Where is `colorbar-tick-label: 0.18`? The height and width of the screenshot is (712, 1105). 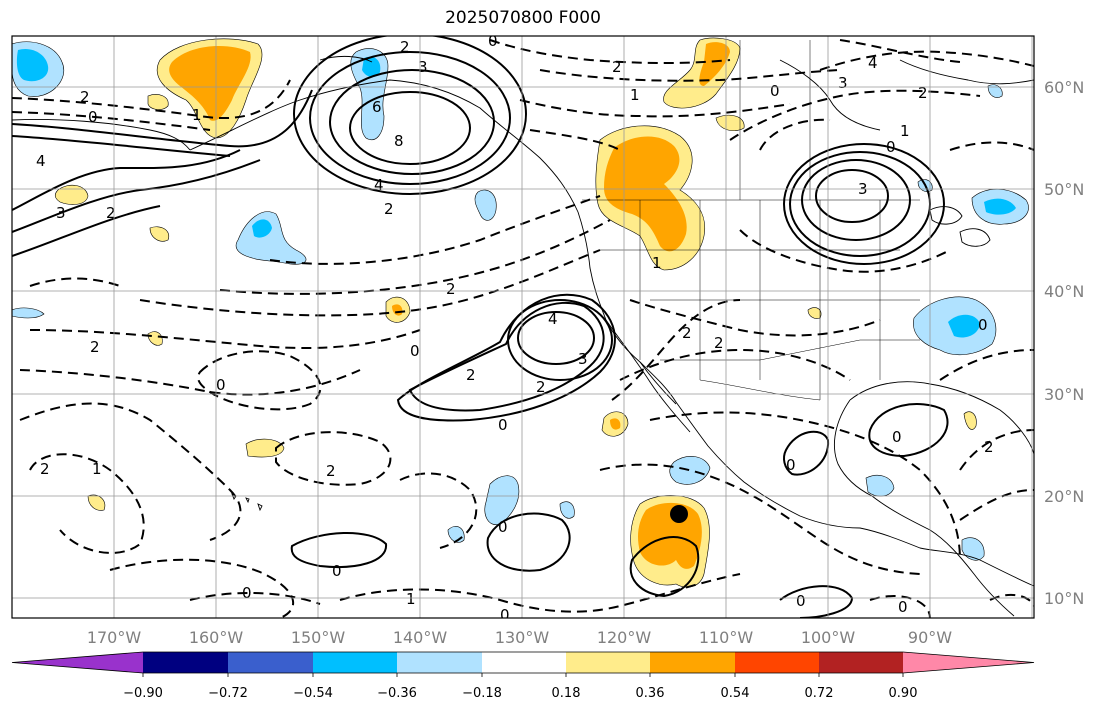
colorbar-tick-label: 0.18 is located at coordinates (566, 693).